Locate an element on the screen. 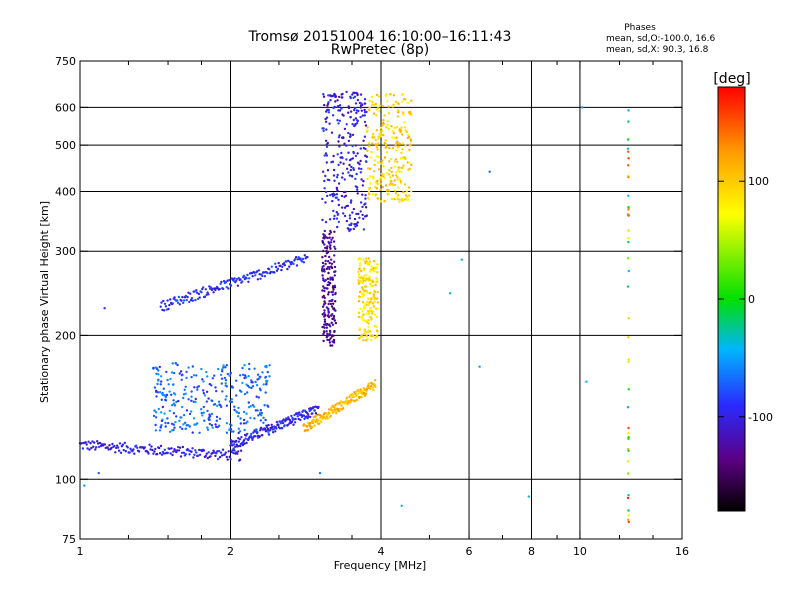 The width and height of the screenshot is (800, 600). x-tick-label: 10 is located at coordinates (580, 551).